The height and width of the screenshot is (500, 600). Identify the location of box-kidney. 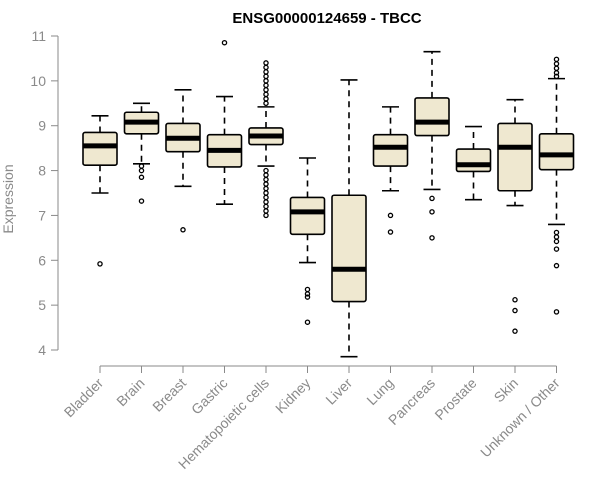
(307, 241).